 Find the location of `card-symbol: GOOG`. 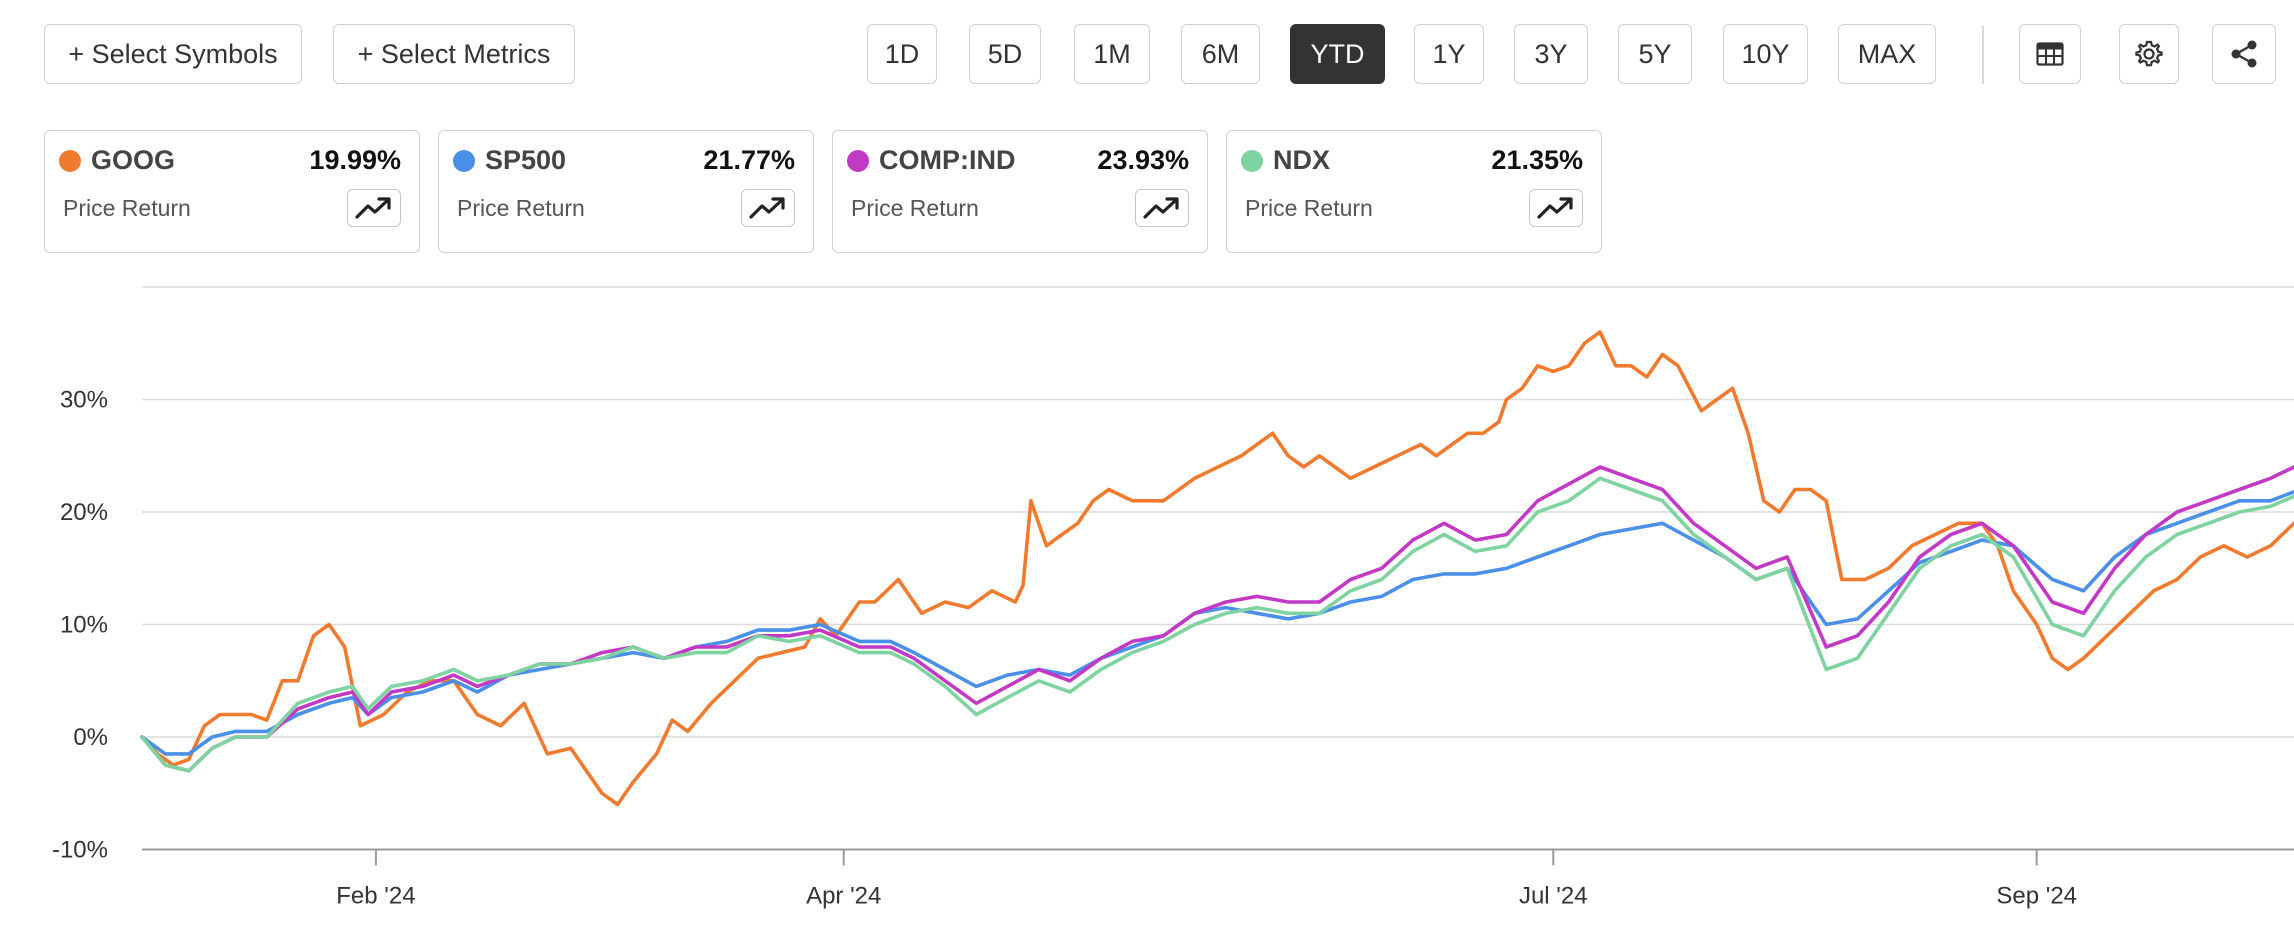

card-symbol: GOOG is located at coordinates (133, 160).